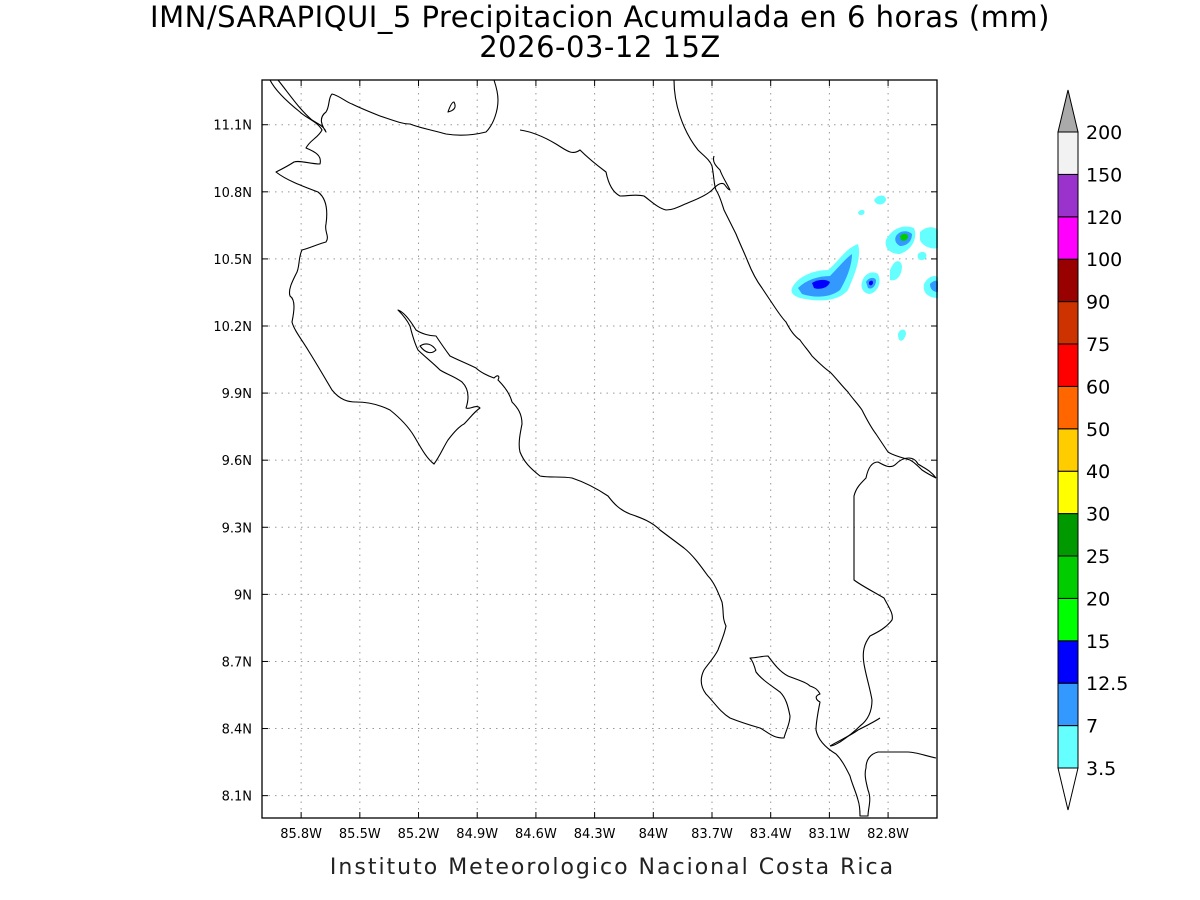 The width and height of the screenshot is (1200, 900). Describe the element at coordinates (888, 834) in the screenshot. I see `x-tick-label: 82.8W` at that location.